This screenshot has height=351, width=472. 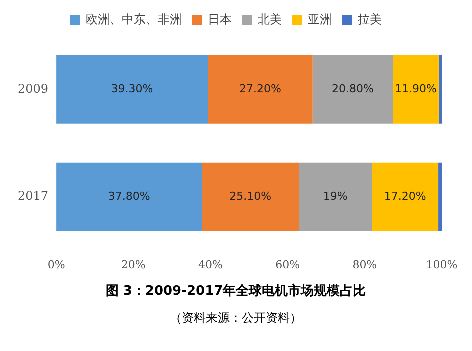 What do you see at coordinates (220, 19) in the screenshot?
I see `legend-label: 日本` at bounding box center [220, 19].